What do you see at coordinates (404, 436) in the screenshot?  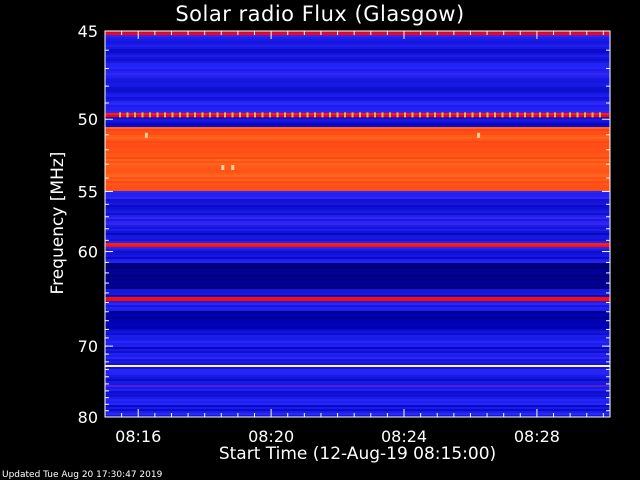 I see `x-tick-label: 08:24` at bounding box center [404, 436].